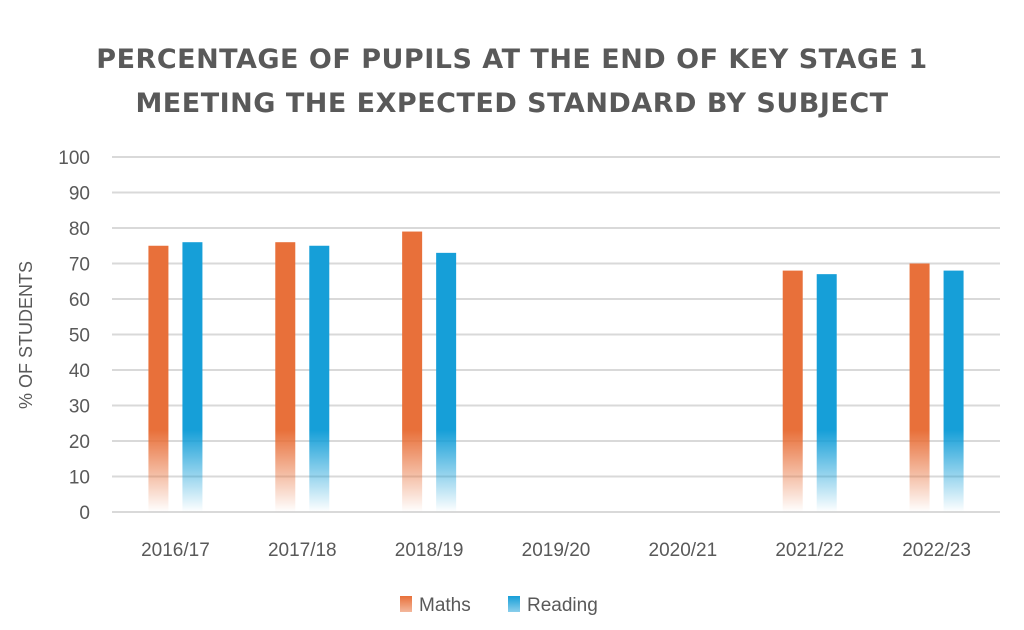 The width and height of the screenshot is (1024, 630). What do you see at coordinates (406, 604) in the screenshot?
I see `legend-swatch-maths` at bounding box center [406, 604].